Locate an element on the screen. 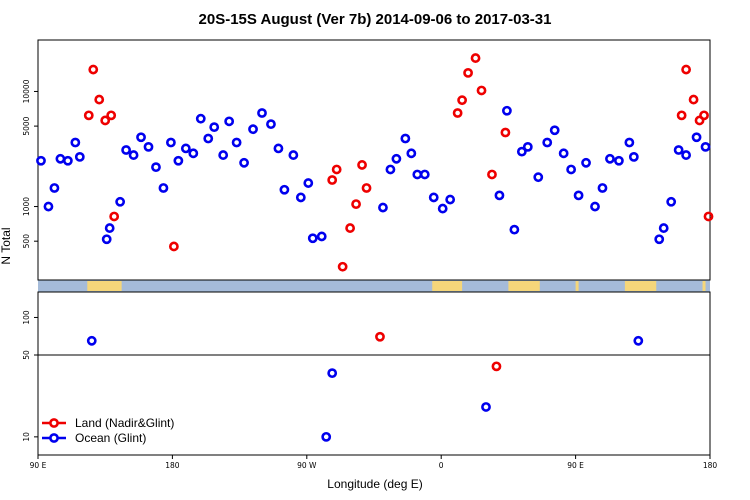 This screenshot has width=750, height=500. y-tick-label: 50 is located at coordinates (26, 355).